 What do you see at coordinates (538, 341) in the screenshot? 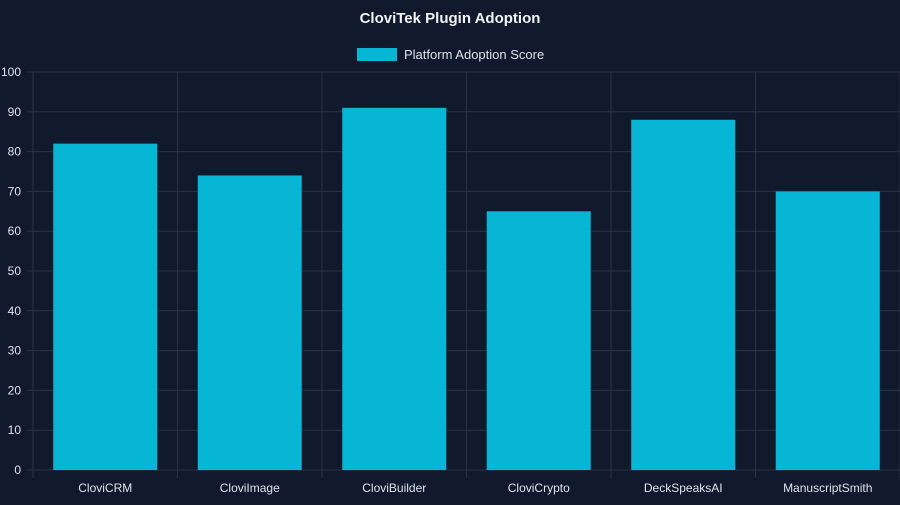
I see `bar-clovicrypto` at bounding box center [538, 341].